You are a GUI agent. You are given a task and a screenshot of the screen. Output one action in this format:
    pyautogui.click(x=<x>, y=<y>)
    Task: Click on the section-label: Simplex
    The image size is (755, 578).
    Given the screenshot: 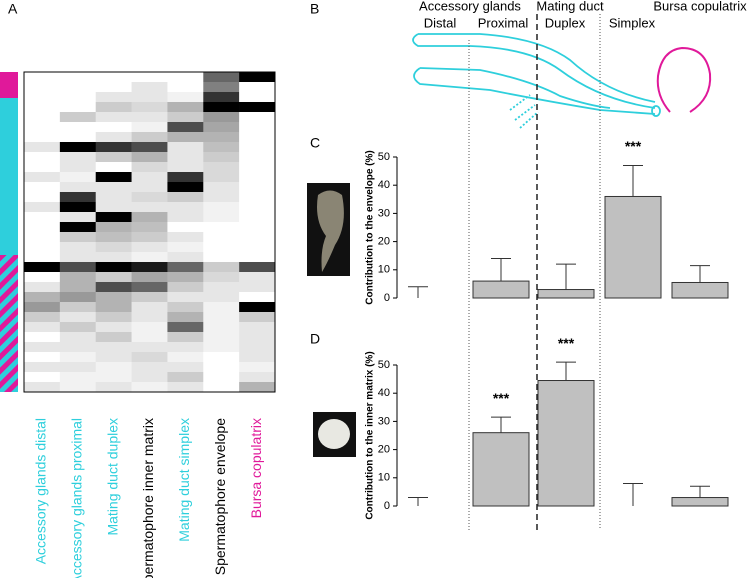 What is the action you would take?
    pyautogui.click(x=632, y=22)
    